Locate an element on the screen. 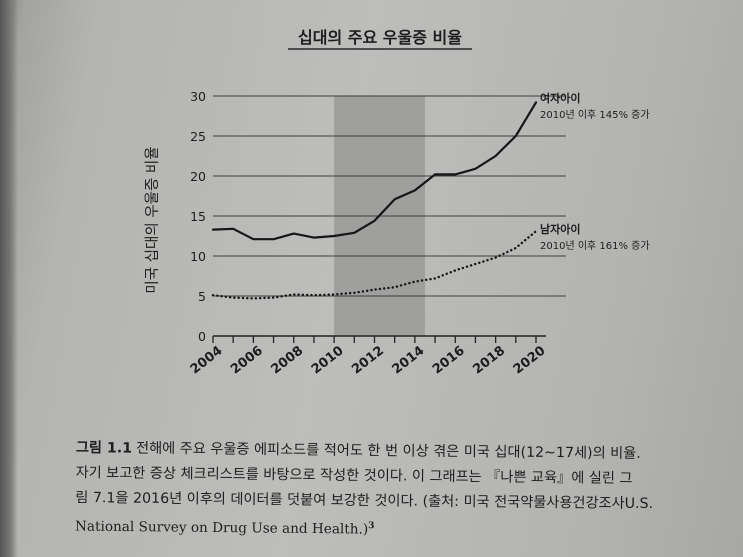 The height and width of the screenshot is (557, 743). boys-increase-note: 2010년 이후 161% 증가 is located at coordinates (595, 246).